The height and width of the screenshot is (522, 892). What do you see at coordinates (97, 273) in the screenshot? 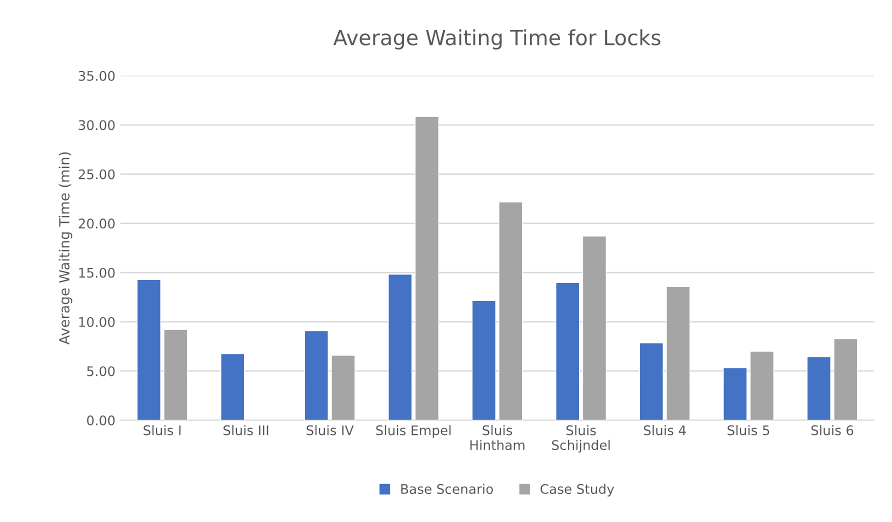
I see `y-tick-label: 15.00` at bounding box center [97, 273].